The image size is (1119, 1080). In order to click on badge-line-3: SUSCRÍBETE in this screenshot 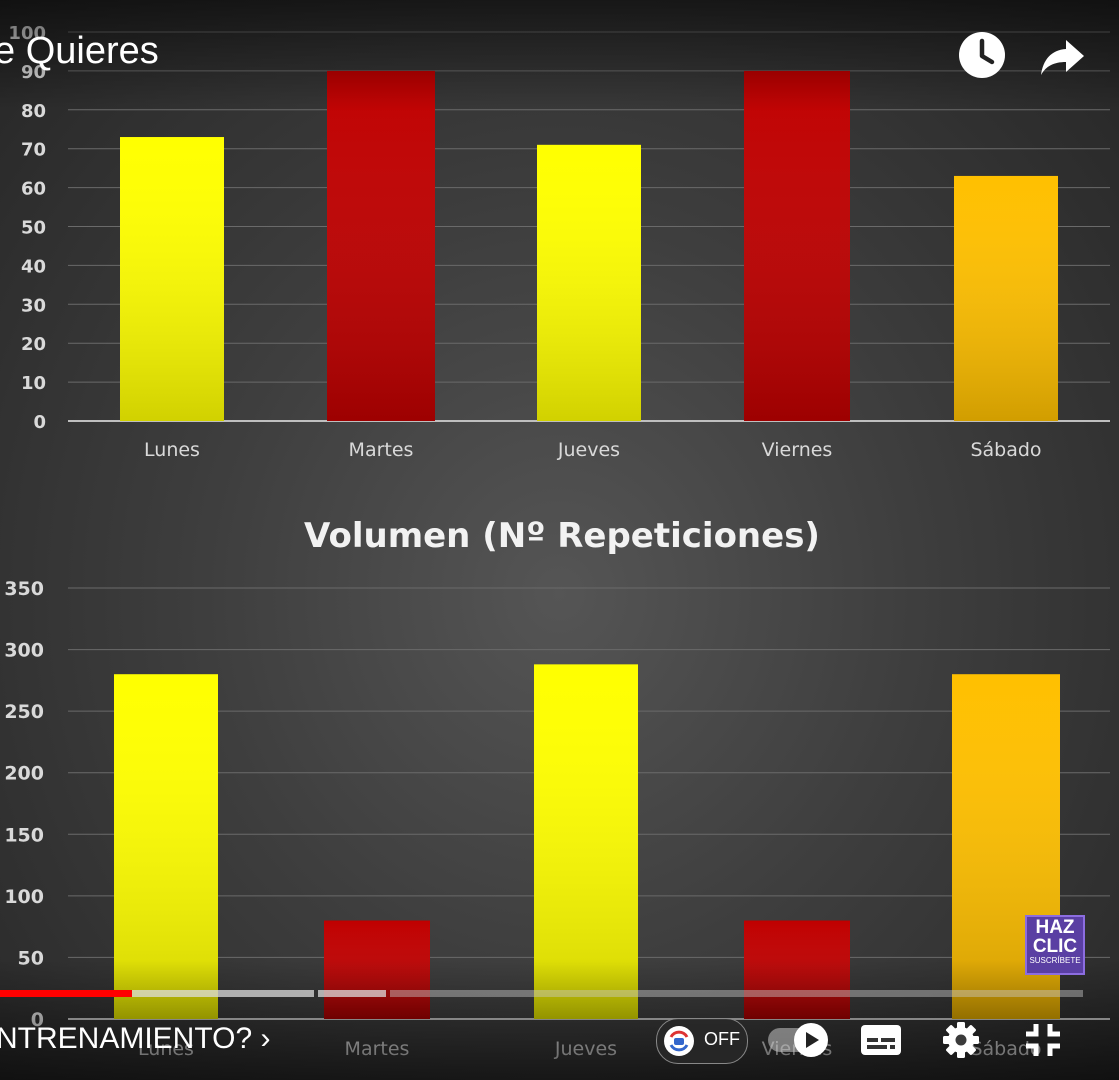, I will do `click(1055, 960)`.